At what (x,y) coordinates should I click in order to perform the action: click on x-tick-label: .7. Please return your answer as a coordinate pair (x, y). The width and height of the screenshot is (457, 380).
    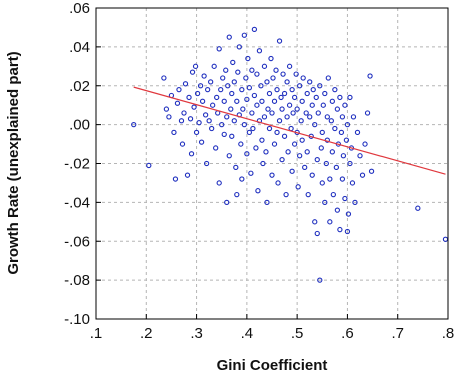
    Looking at the image, I should click on (397, 333).